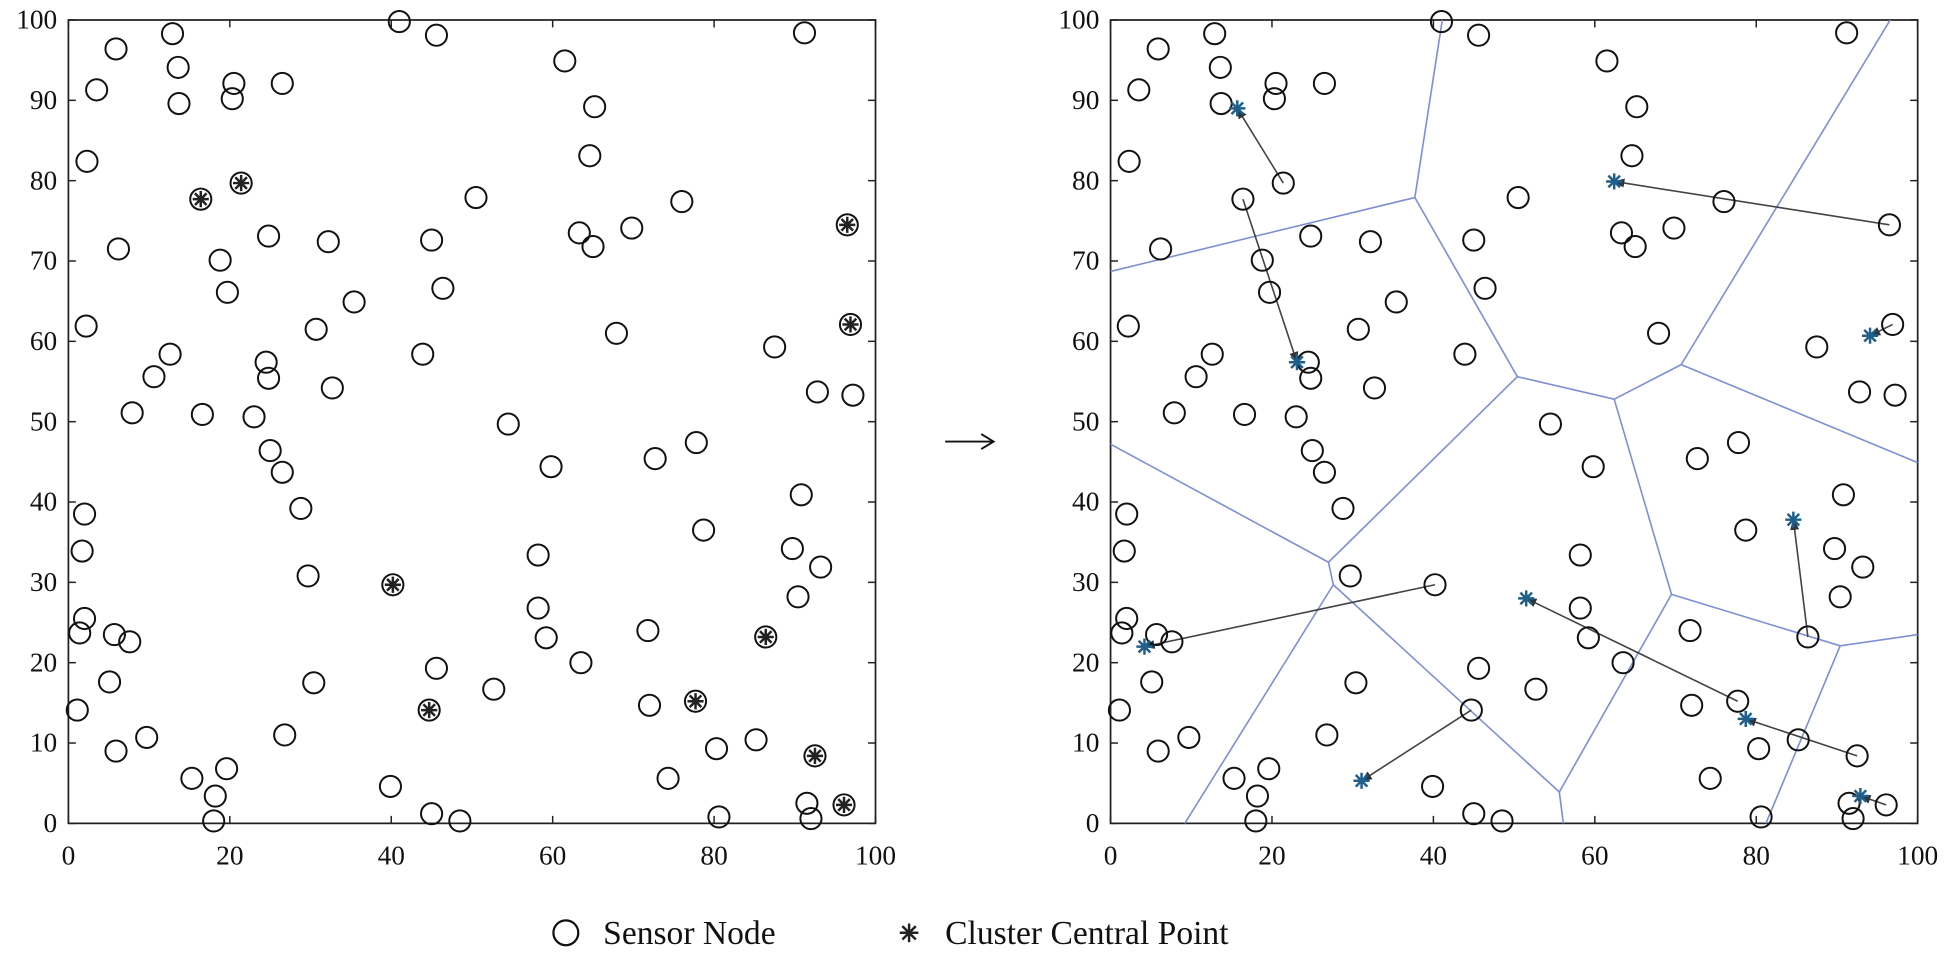 This screenshot has width=1950, height=959. I want to click on x-tick-label: 0, so click(69, 855).